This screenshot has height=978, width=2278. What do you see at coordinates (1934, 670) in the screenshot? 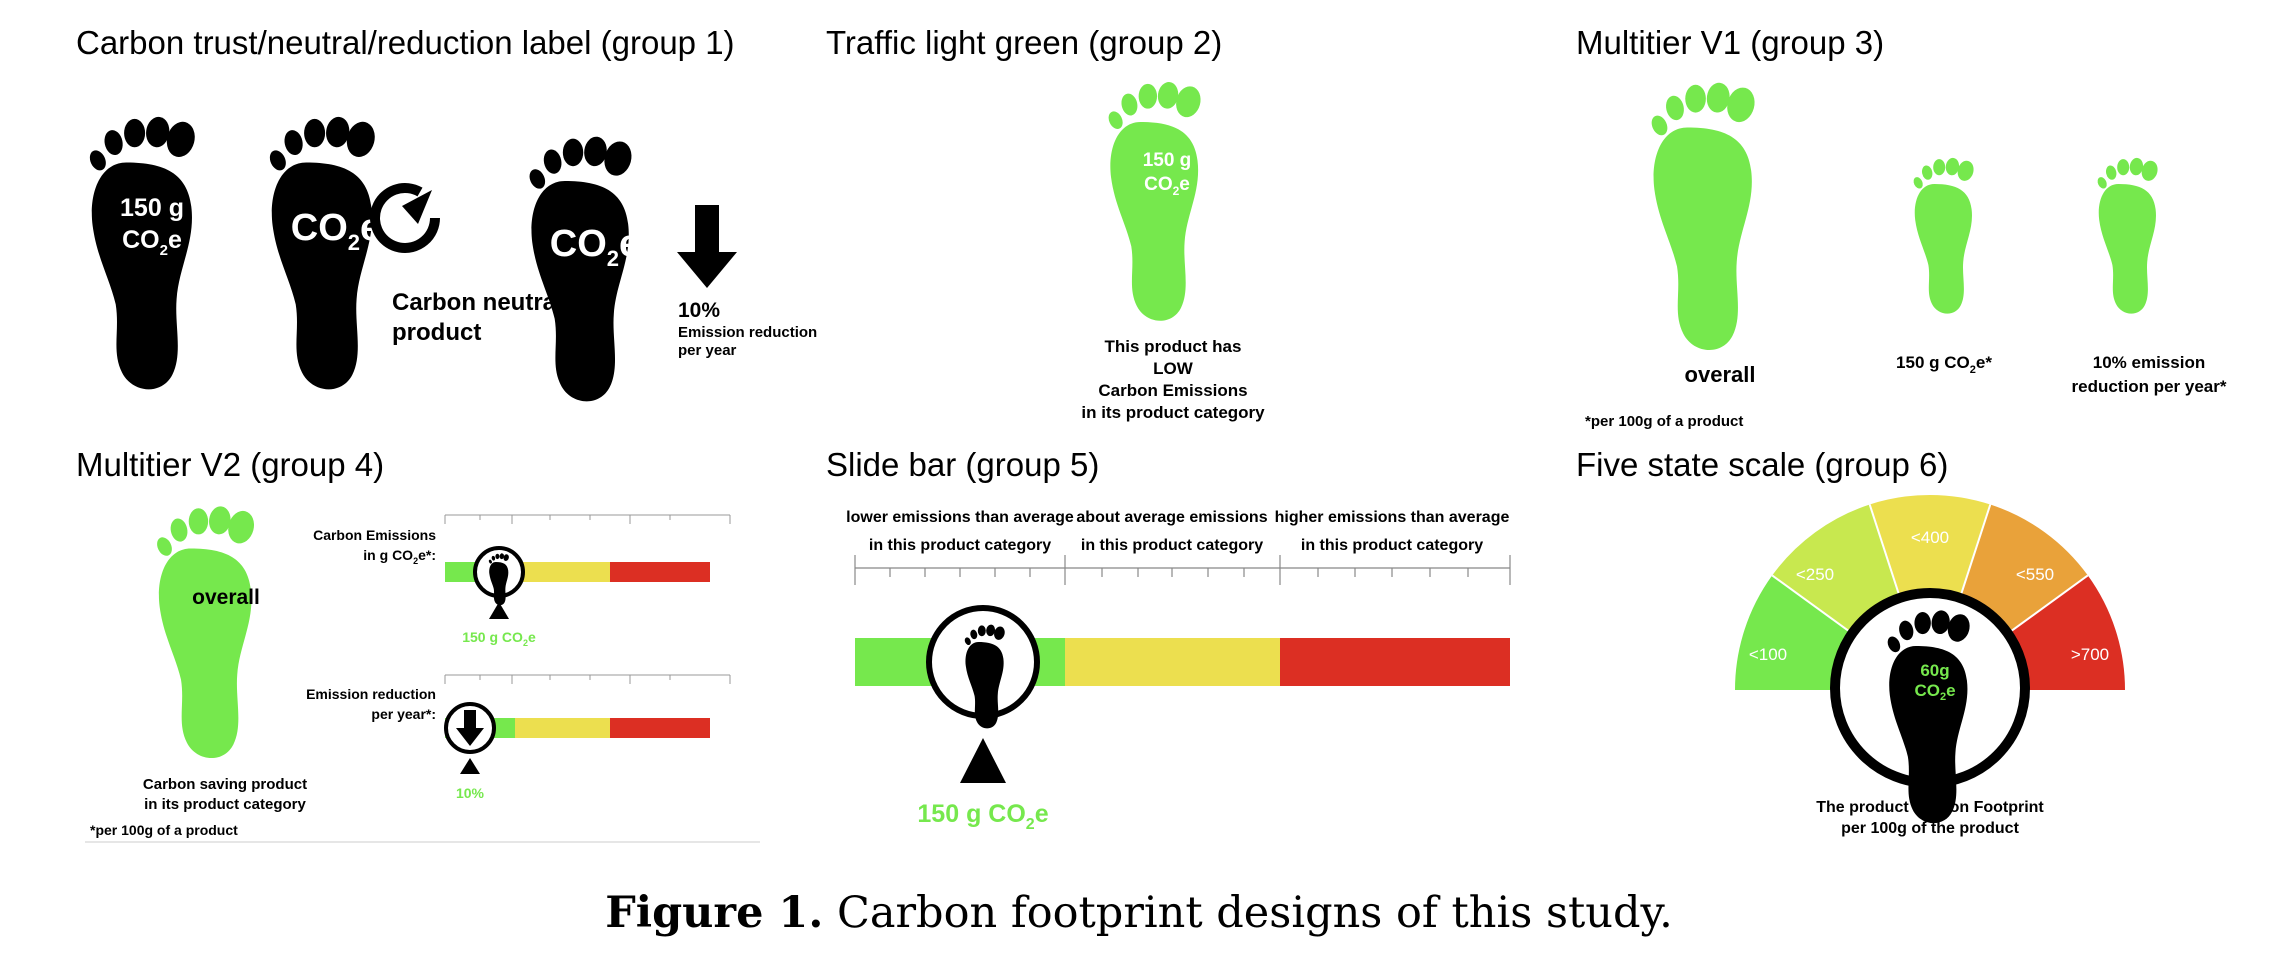
I see `center-line1: 60g` at bounding box center [1934, 670].